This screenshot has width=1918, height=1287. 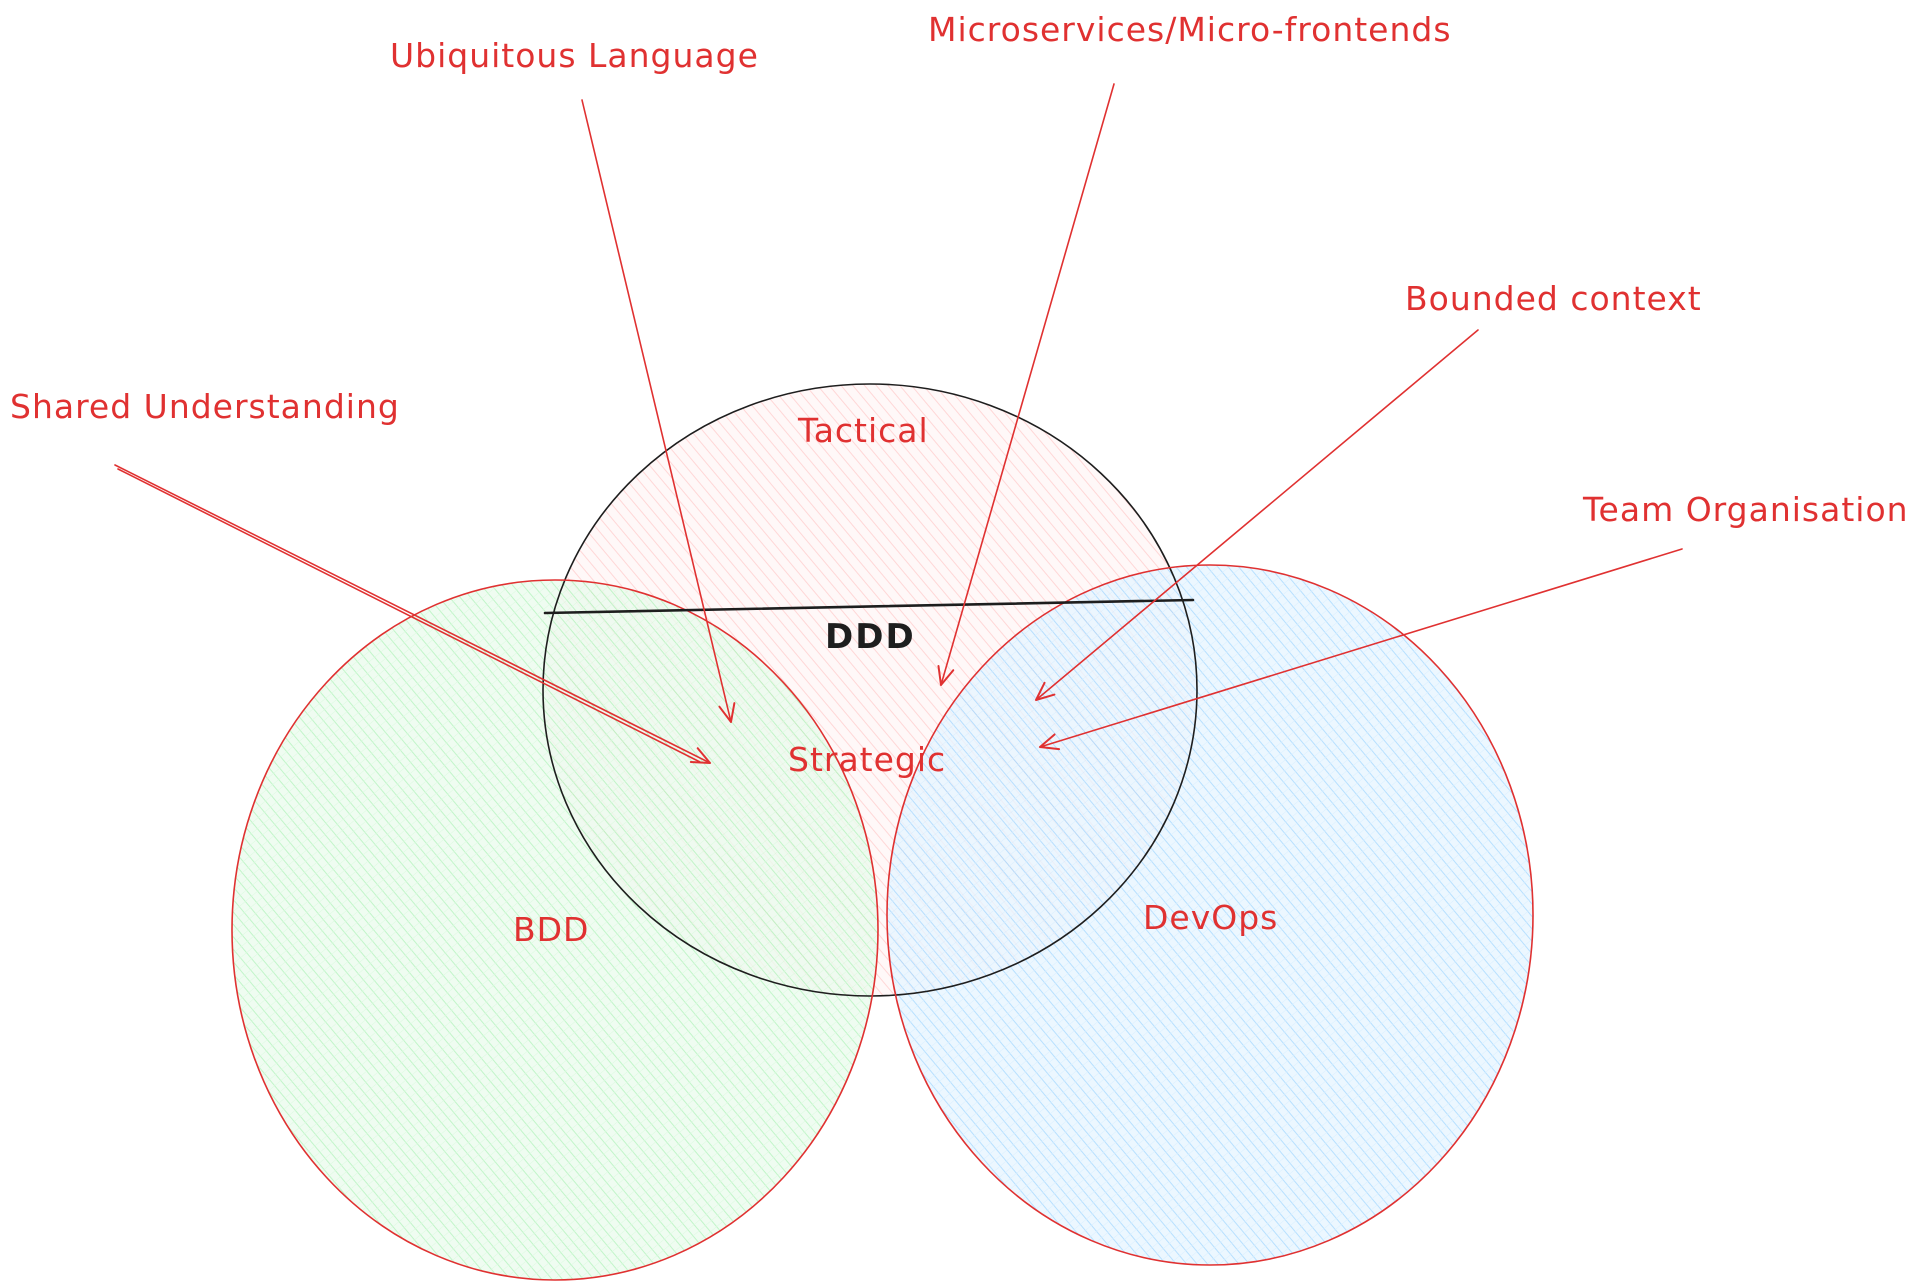 What do you see at coordinates (1553, 298) in the screenshot?
I see `bounded-context-label: Bounded context` at bounding box center [1553, 298].